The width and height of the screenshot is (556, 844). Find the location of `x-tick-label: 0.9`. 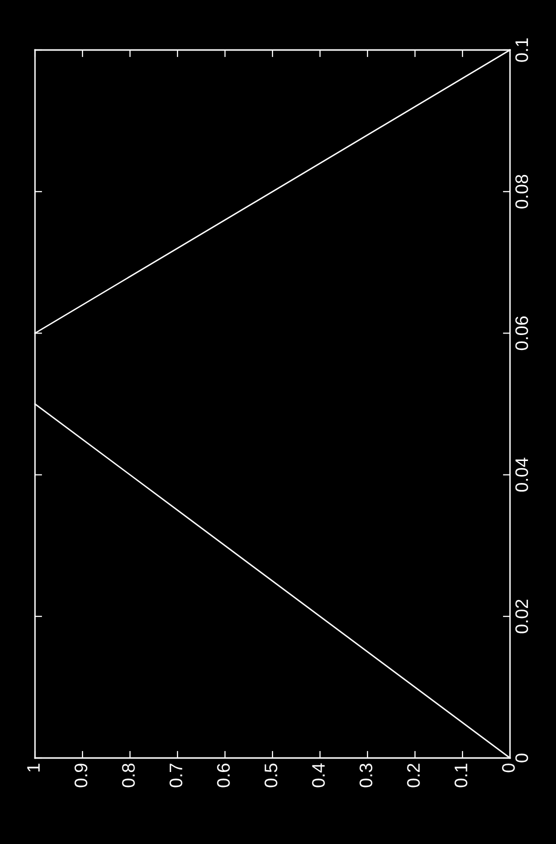

x-tick-label: 0.9 is located at coordinates (81, 776).